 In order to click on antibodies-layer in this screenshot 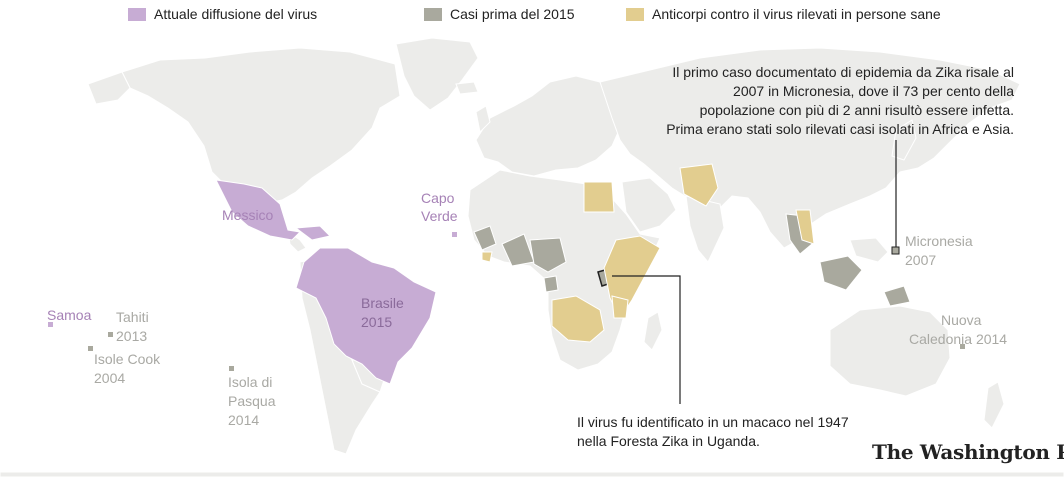, I will do `click(648, 253)`.